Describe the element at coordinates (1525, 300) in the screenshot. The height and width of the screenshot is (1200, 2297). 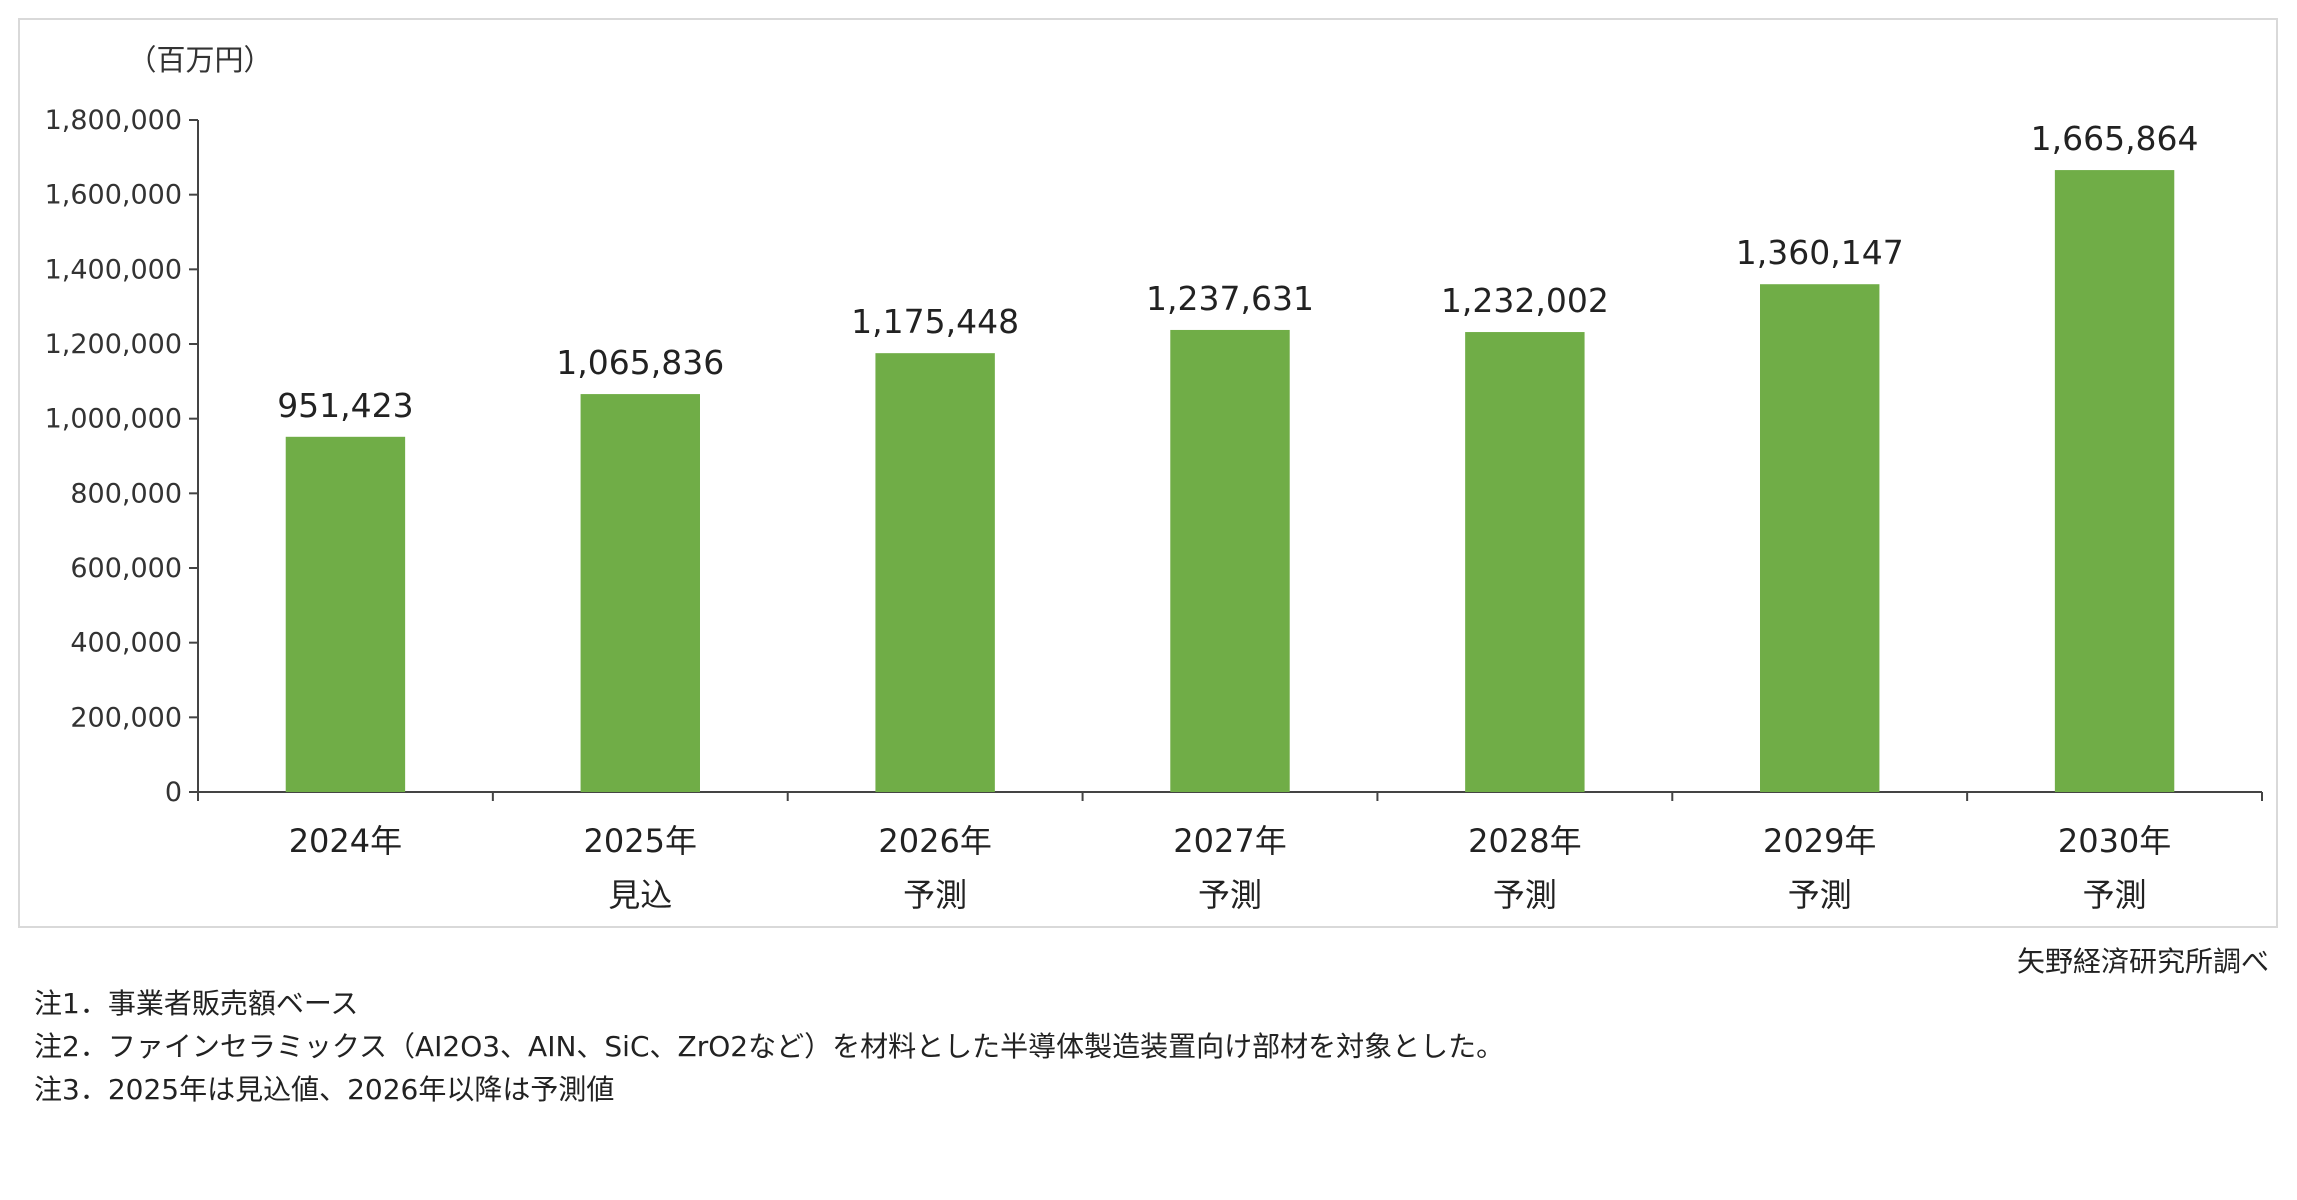
I see `data-label: 1,232,002` at that location.